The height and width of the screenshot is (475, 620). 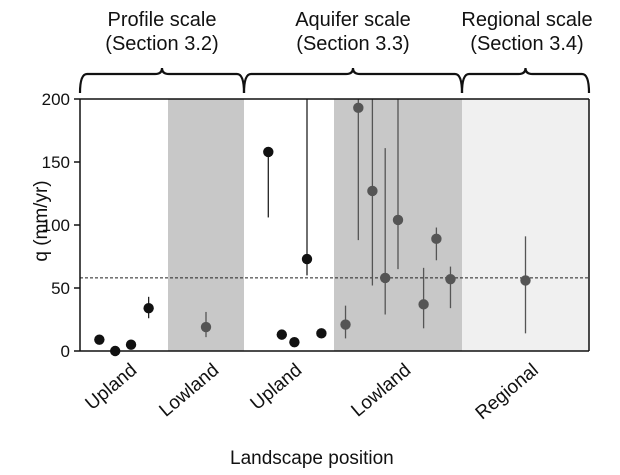 I want to click on category-label-4: Regional, so click(x=507, y=392).